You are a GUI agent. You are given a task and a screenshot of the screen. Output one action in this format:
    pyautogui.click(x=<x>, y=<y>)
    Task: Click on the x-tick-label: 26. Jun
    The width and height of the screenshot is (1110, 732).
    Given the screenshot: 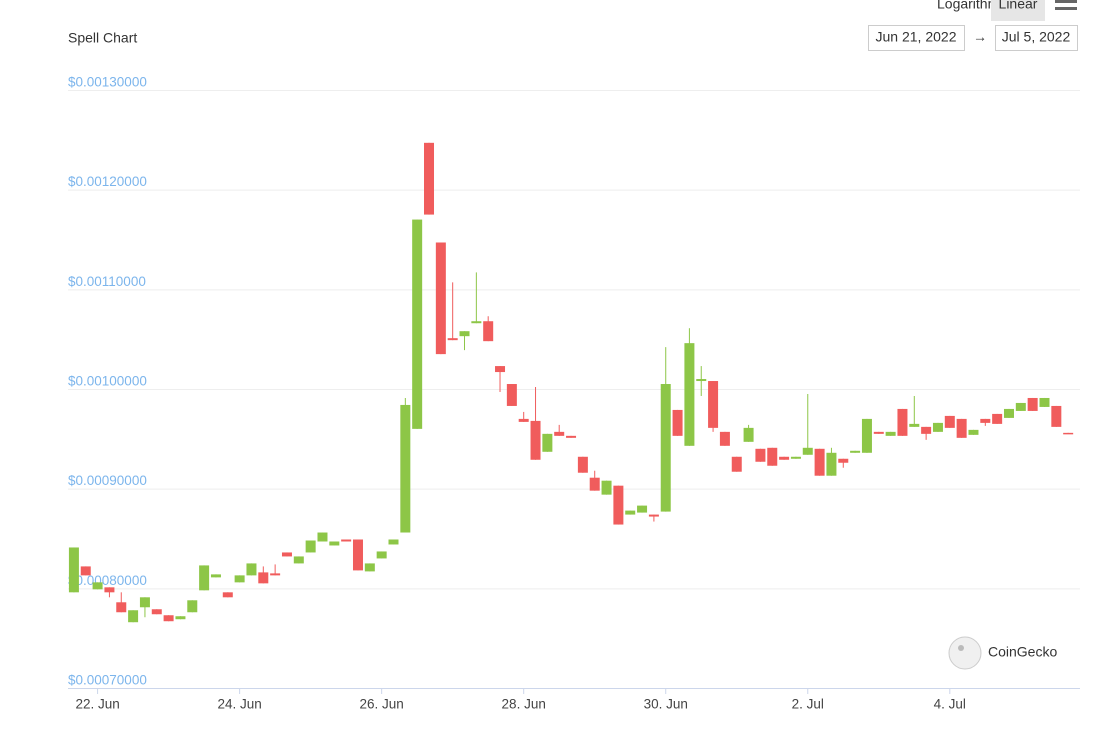 What is the action you would take?
    pyautogui.click(x=382, y=704)
    